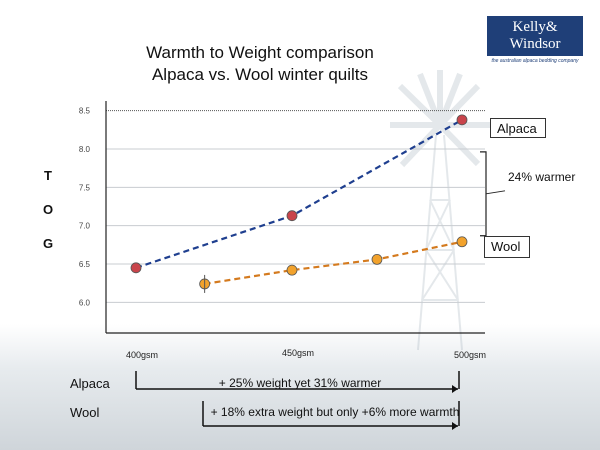 The image size is (600, 450). What do you see at coordinates (455, 389) in the screenshot?
I see `alpaca-arrow-head` at bounding box center [455, 389].